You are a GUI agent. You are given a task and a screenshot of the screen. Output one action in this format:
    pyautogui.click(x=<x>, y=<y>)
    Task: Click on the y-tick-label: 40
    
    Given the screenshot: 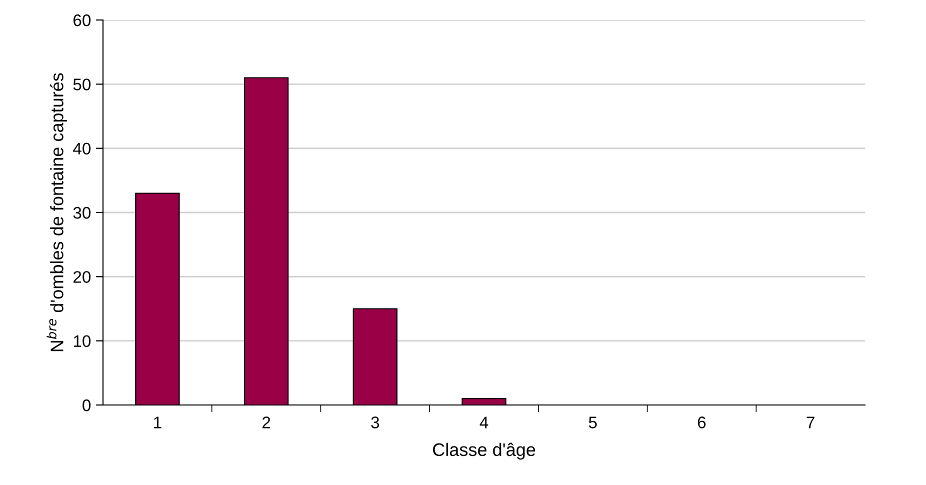 What is the action you would take?
    pyautogui.click(x=82, y=148)
    